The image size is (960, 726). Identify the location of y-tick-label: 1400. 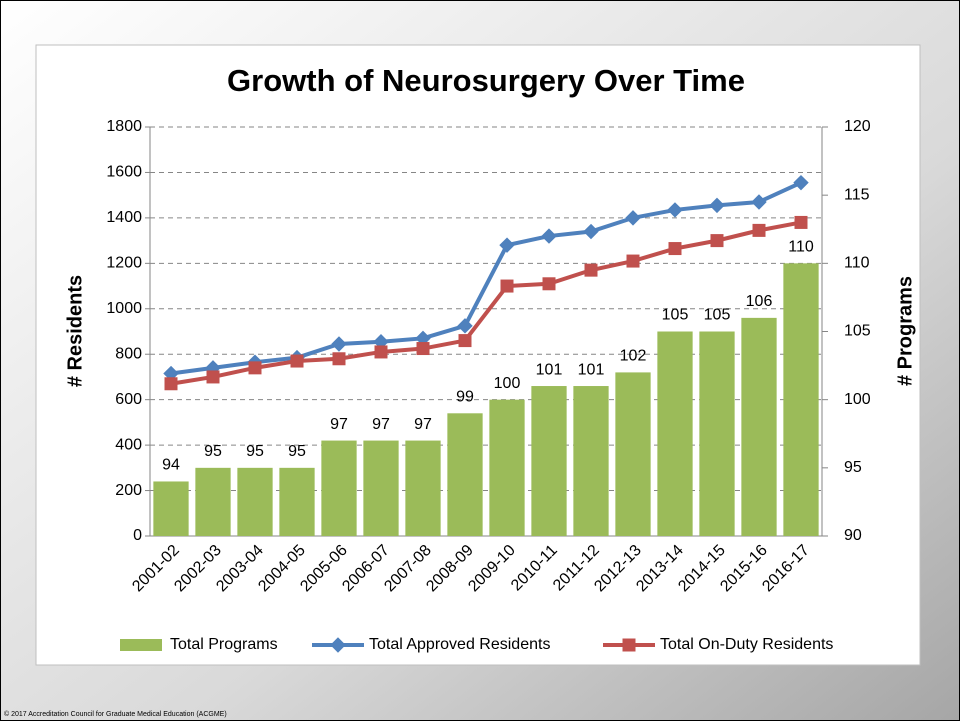
(124, 217).